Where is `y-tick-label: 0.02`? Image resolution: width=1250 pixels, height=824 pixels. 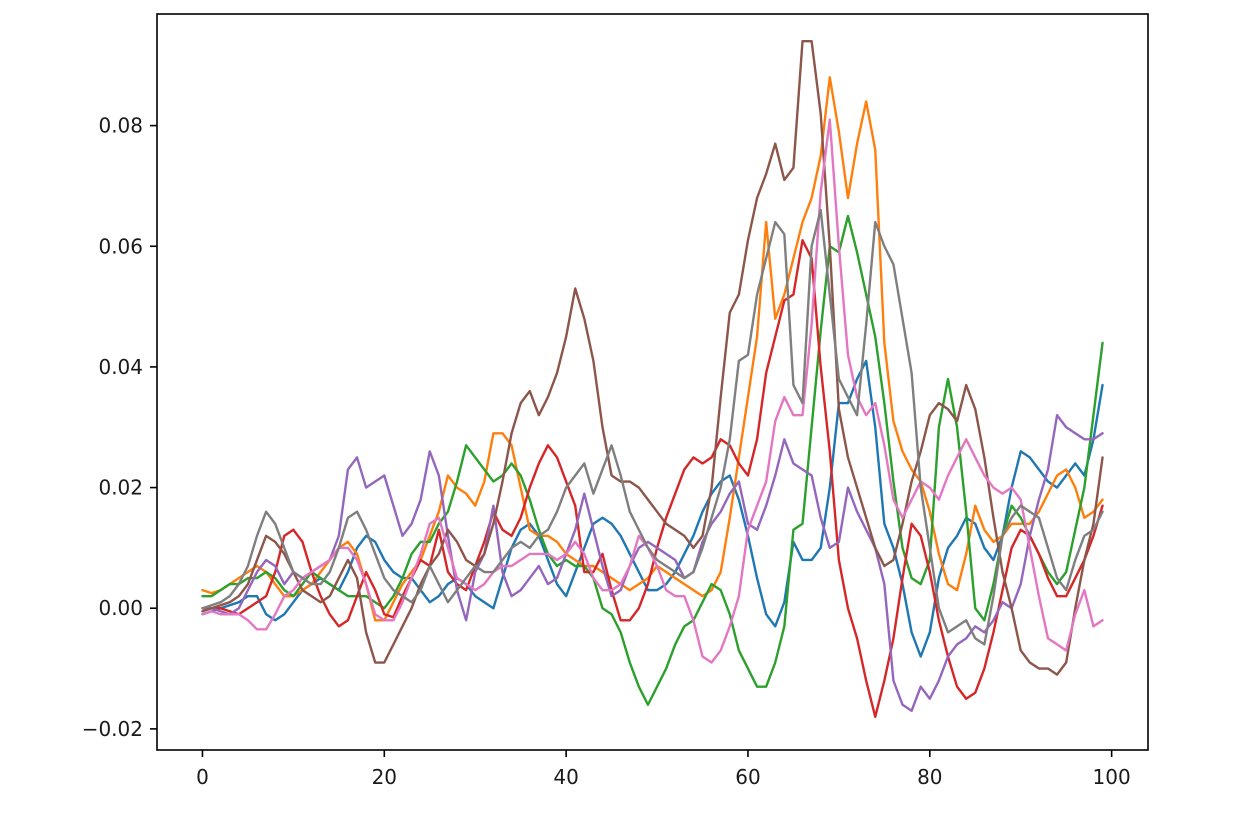
y-tick-label: 0.02 is located at coordinates (120, 488).